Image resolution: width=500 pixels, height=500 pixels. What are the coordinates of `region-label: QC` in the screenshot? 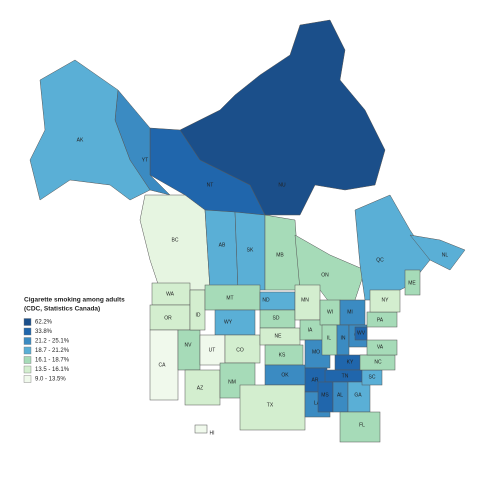 It's located at (380, 260).